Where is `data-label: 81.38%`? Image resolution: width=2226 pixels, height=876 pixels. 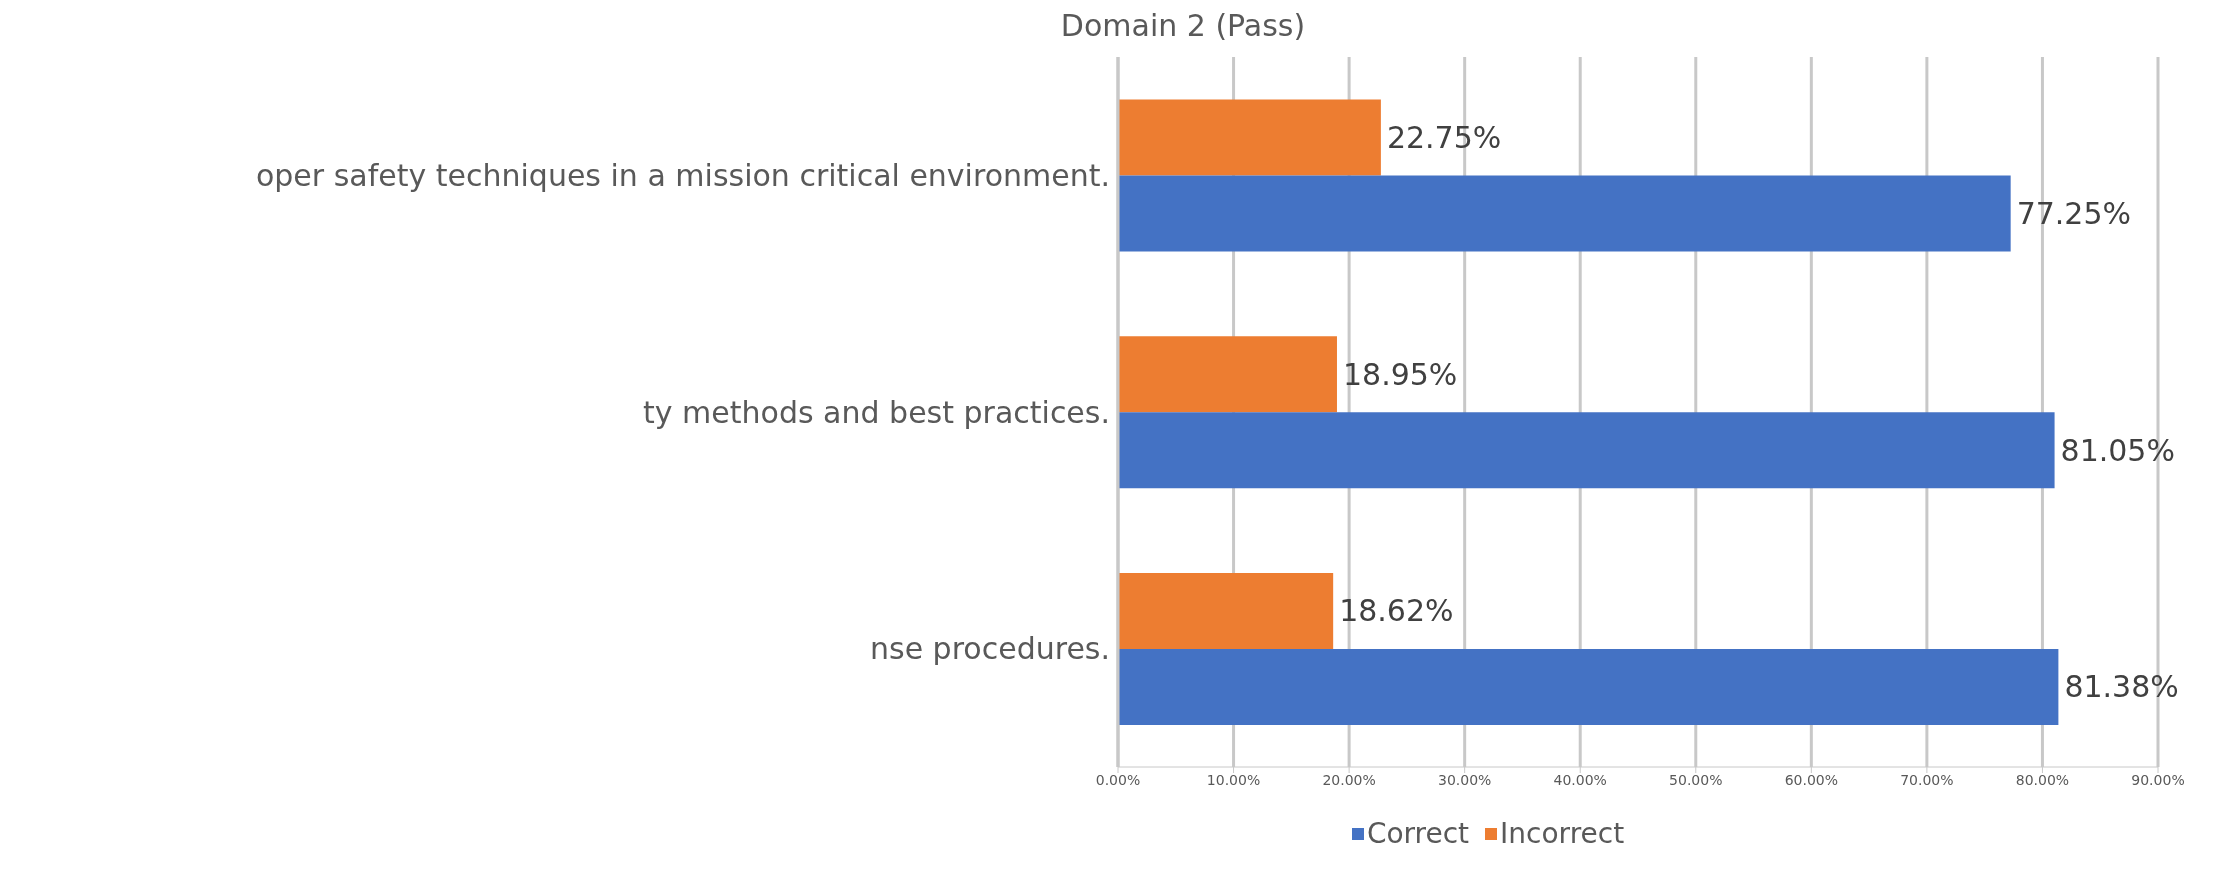
data-label: 81.38% is located at coordinates (2121, 687).